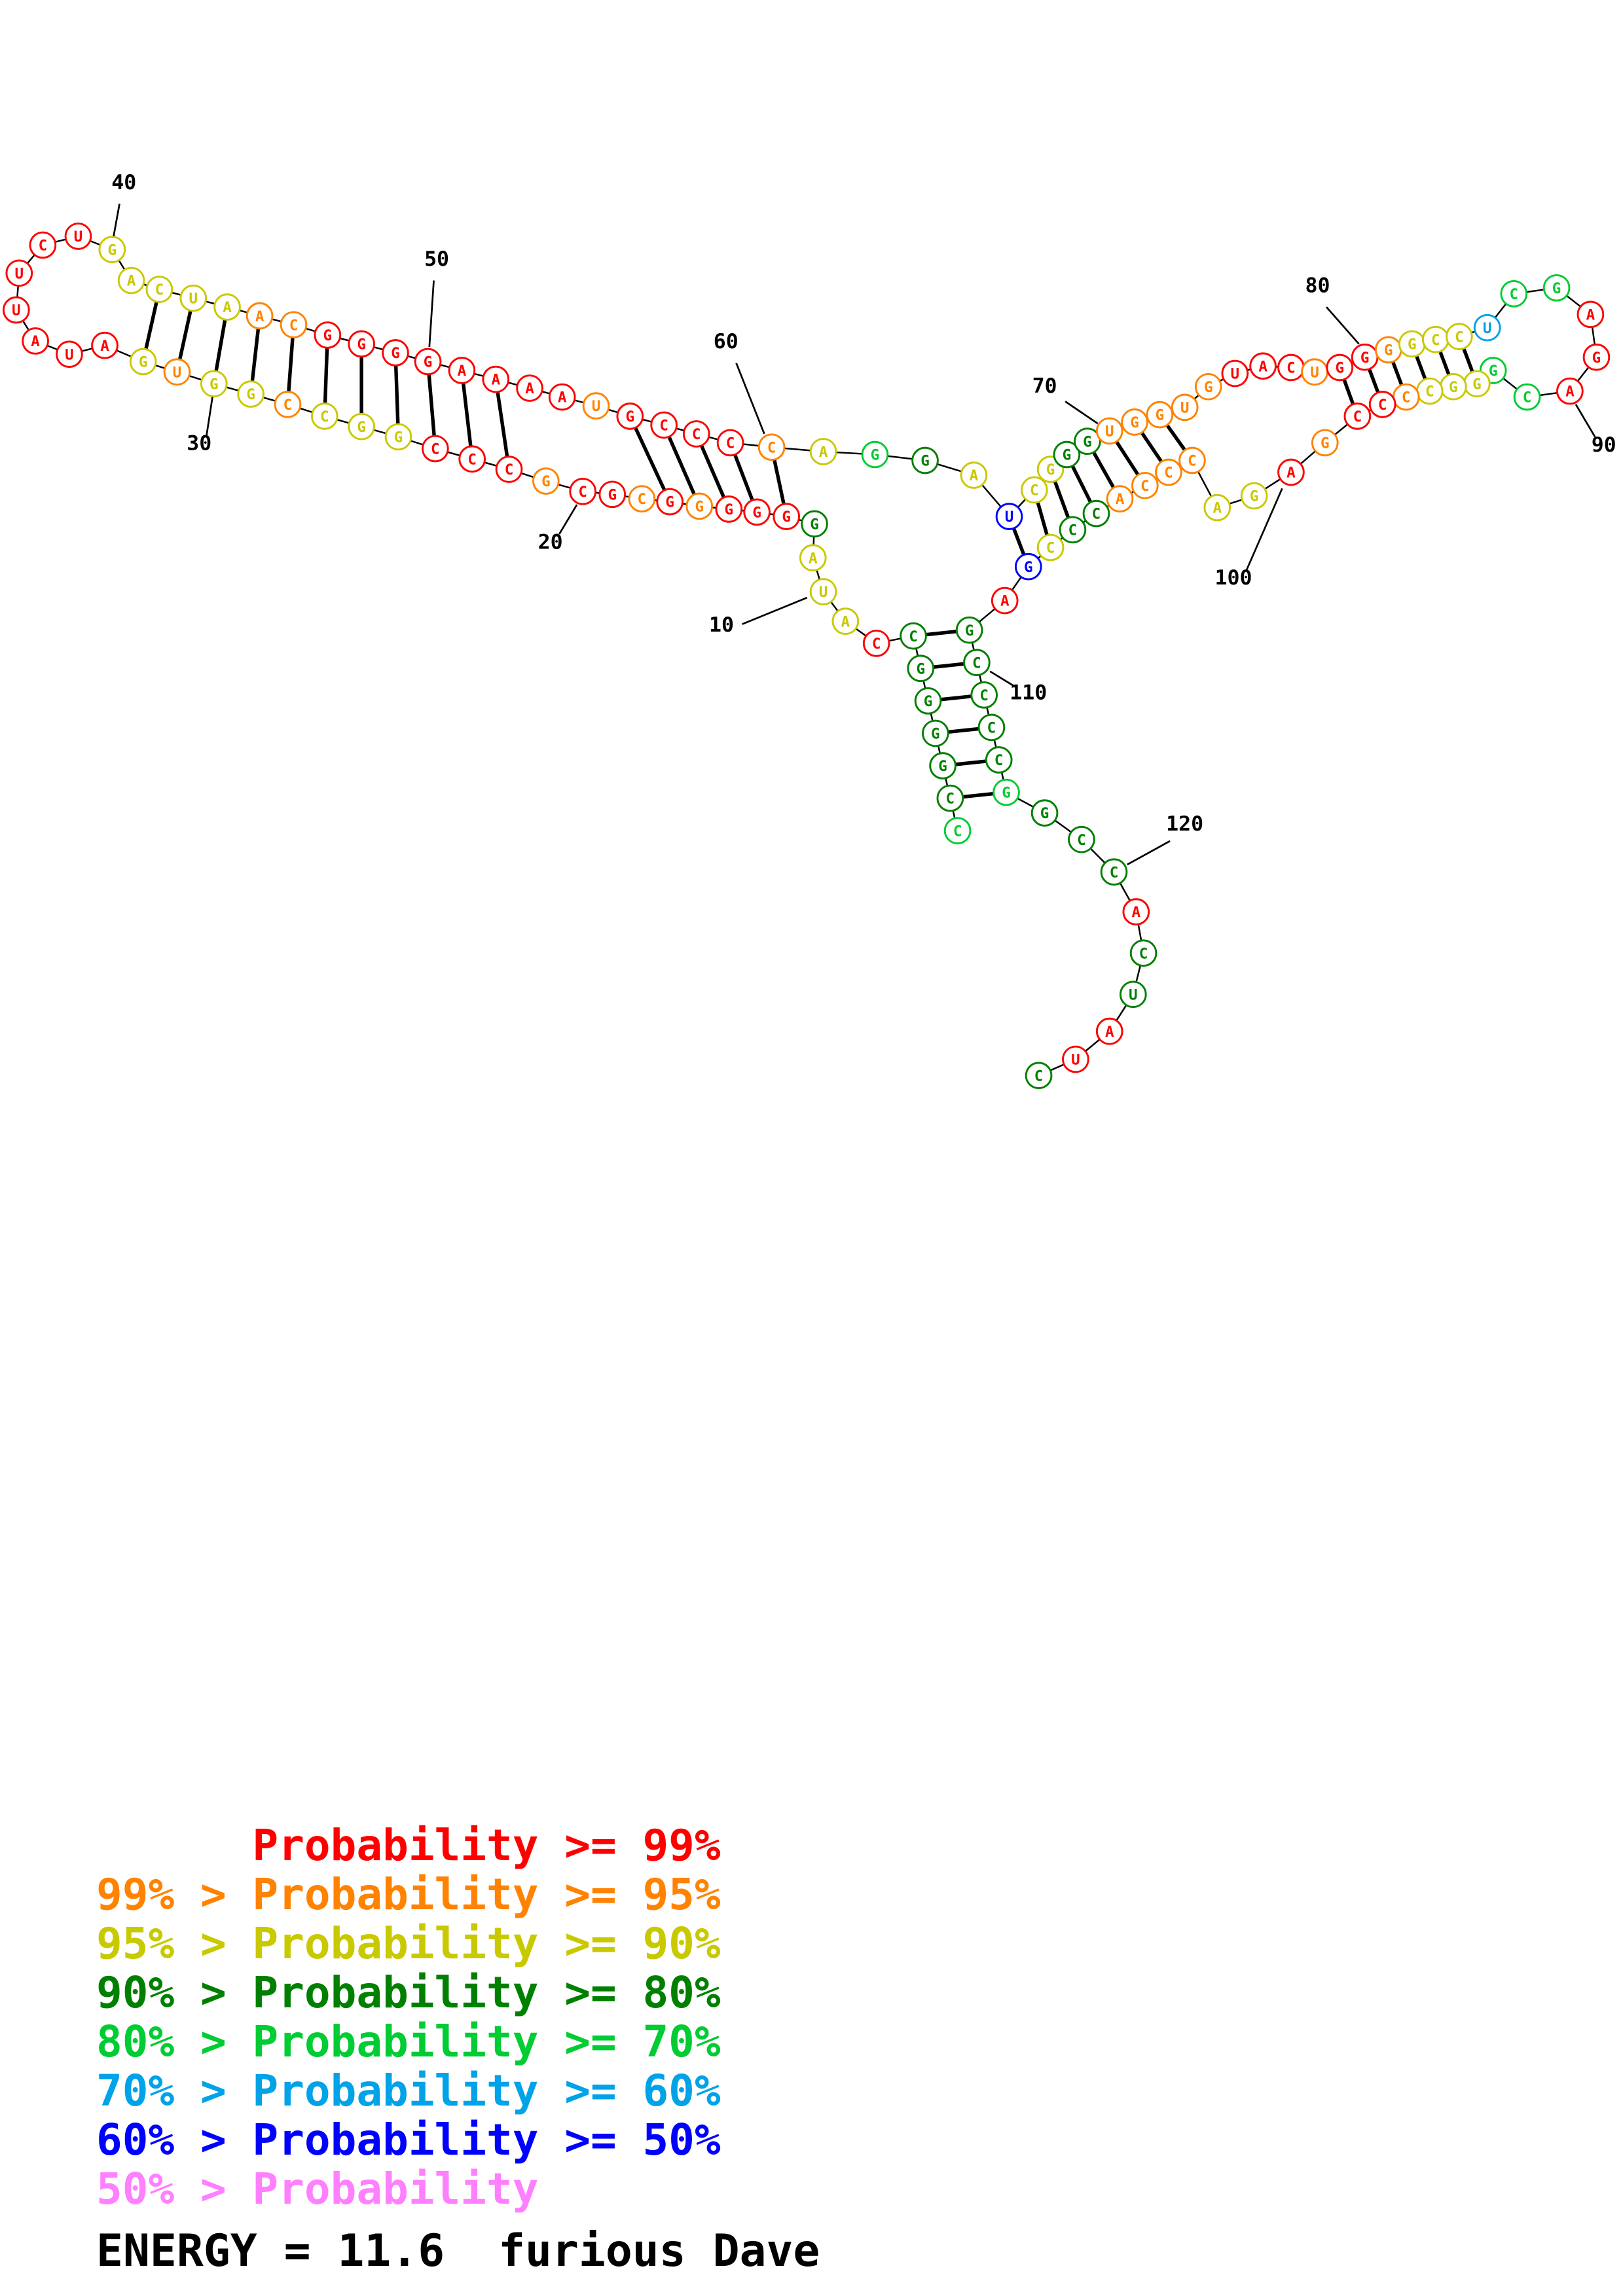 The width and height of the screenshot is (1623, 2296). I want to click on nucleotide-109: C, so click(1050, 547).